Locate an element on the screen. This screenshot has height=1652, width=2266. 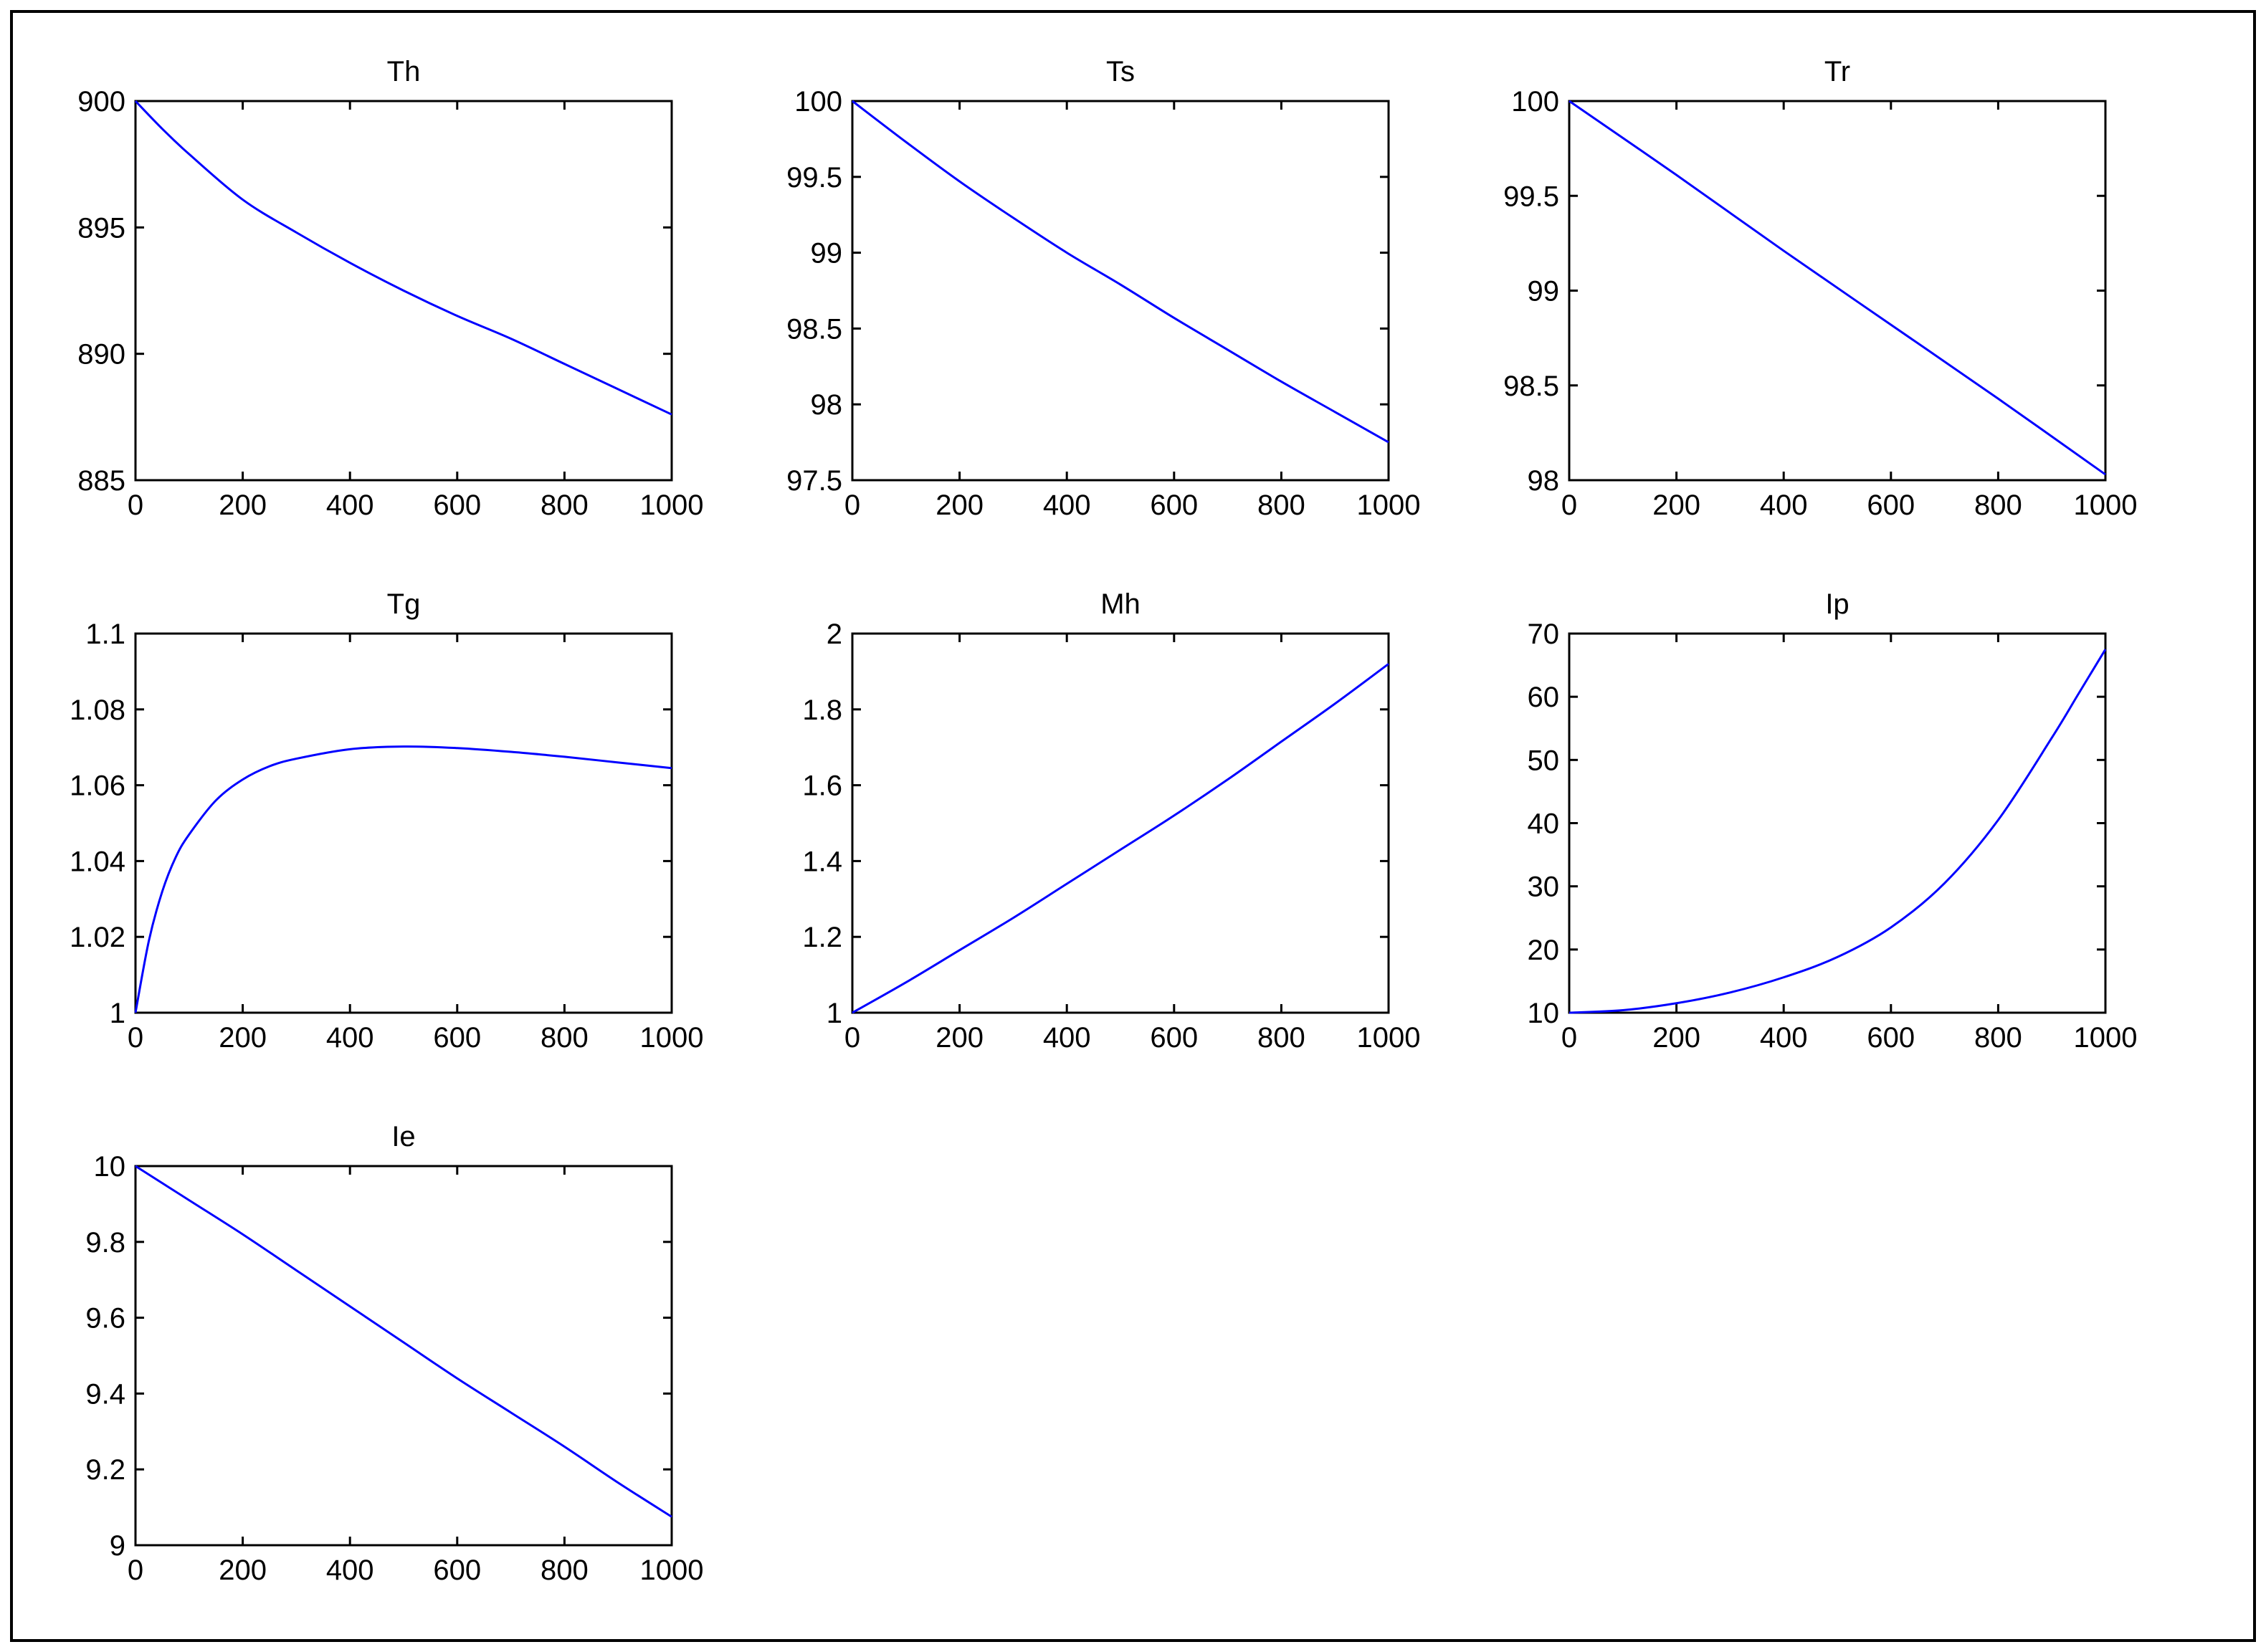
y-tick-label-ip: 60 is located at coordinates (1544, 697).